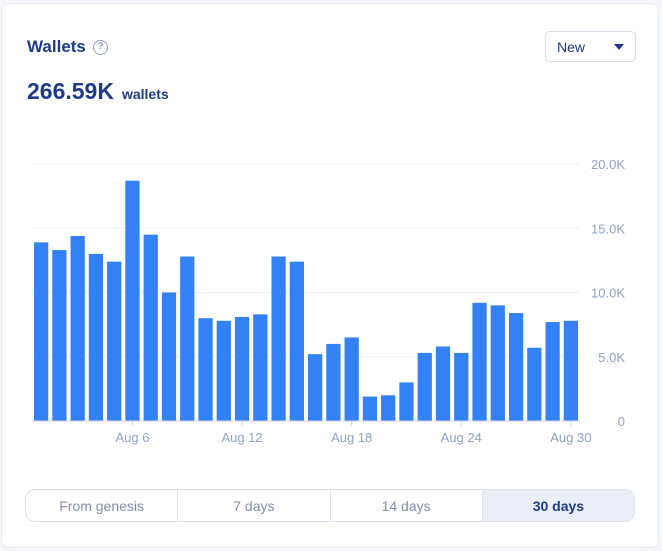 This screenshot has width=662, height=551. Describe the element at coordinates (100, 47) in the screenshot. I see `question-circle-icon: ?` at that location.